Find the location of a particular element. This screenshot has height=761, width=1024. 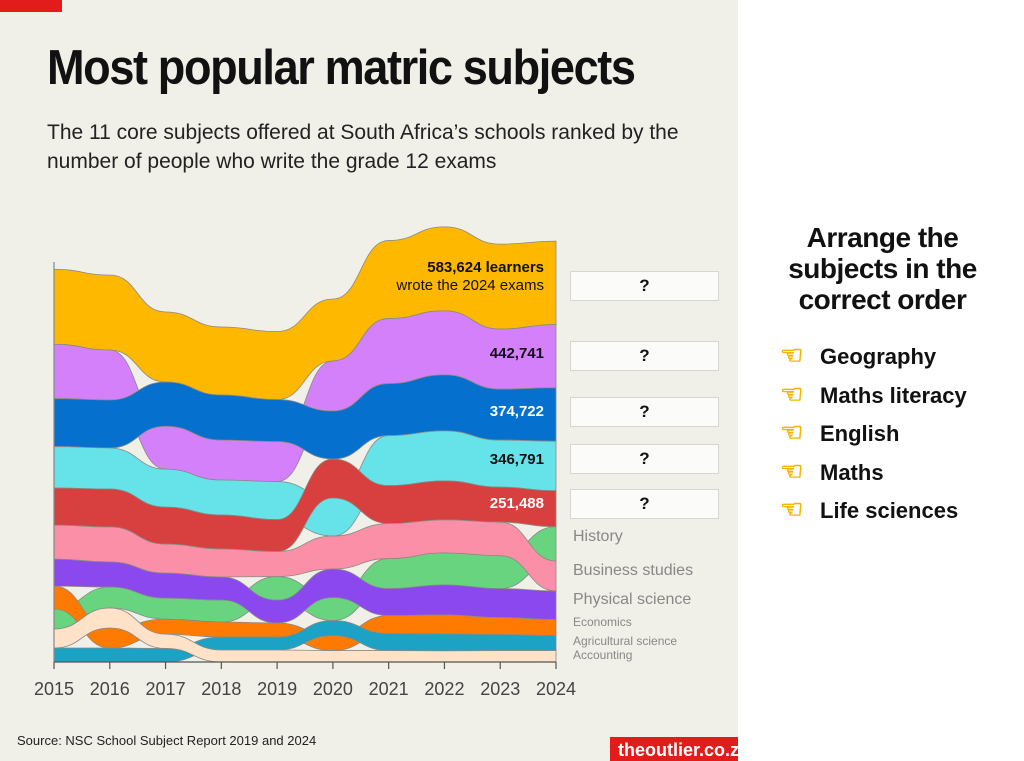

quiz-item-life-sciences: ☜ Life sciences is located at coordinates (869, 509).